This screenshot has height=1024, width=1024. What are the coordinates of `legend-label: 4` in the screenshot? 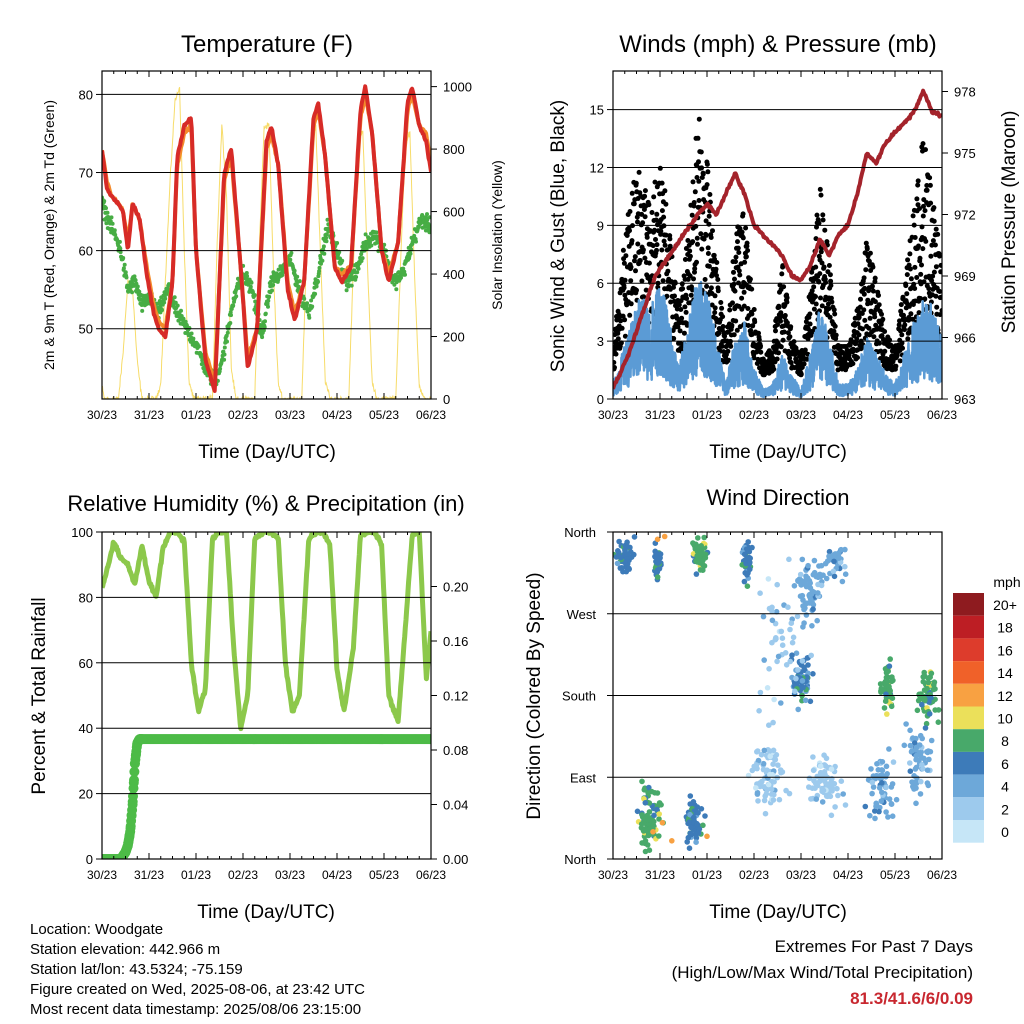 It's located at (1005, 787).